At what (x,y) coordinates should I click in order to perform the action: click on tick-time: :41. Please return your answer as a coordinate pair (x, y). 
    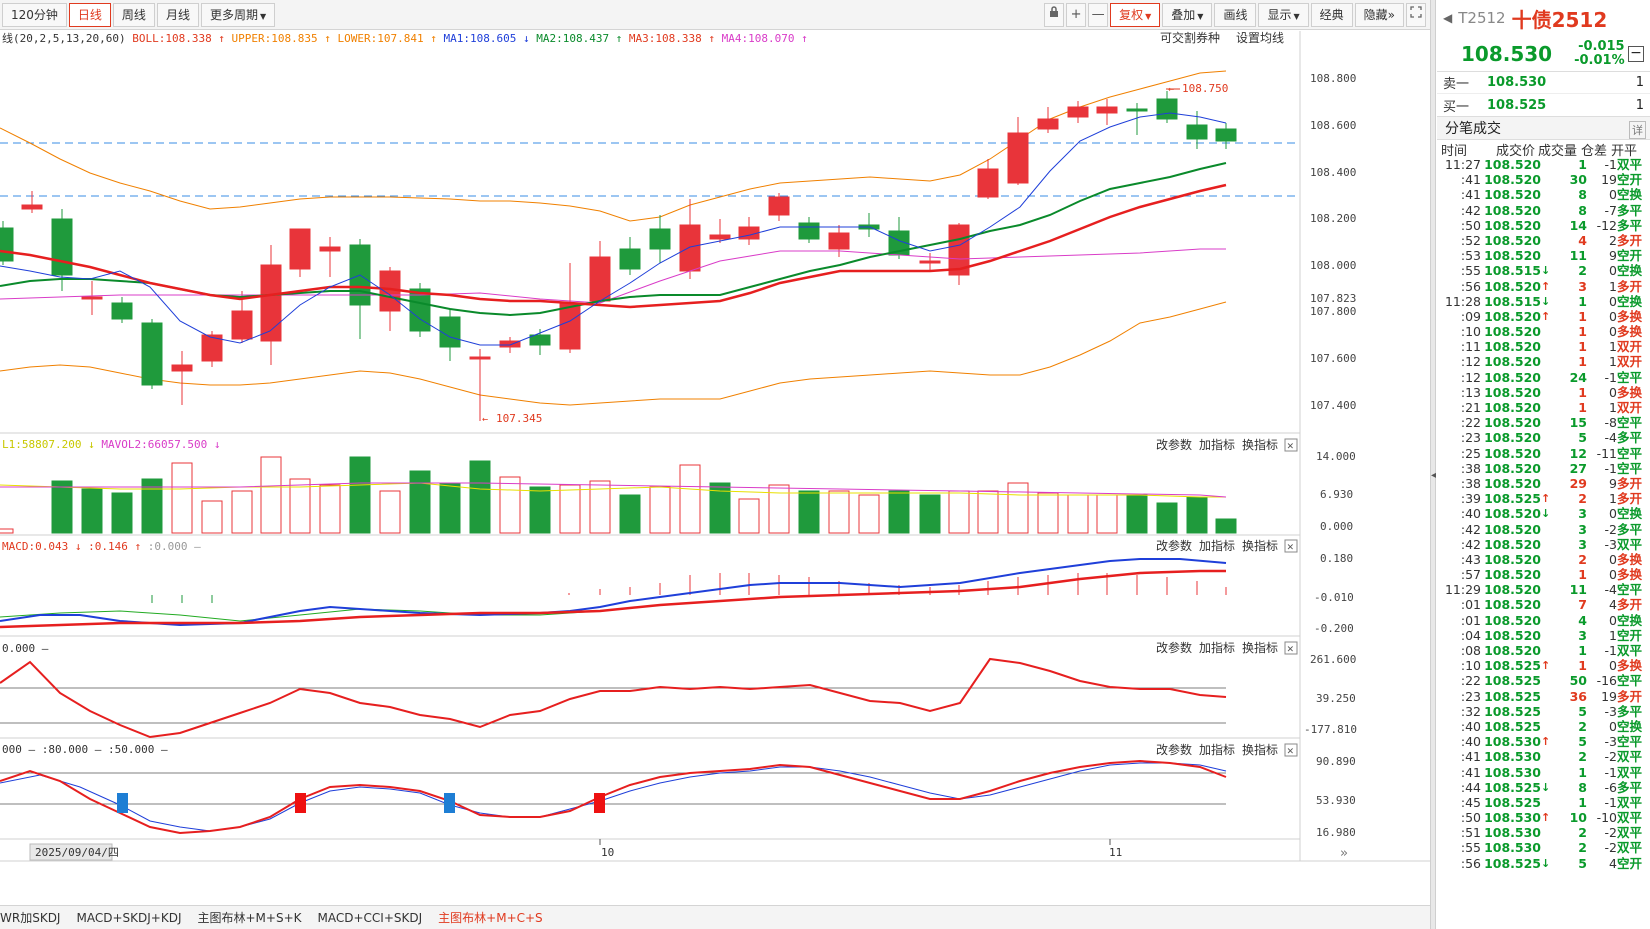
    Looking at the image, I should click on (1470, 180).